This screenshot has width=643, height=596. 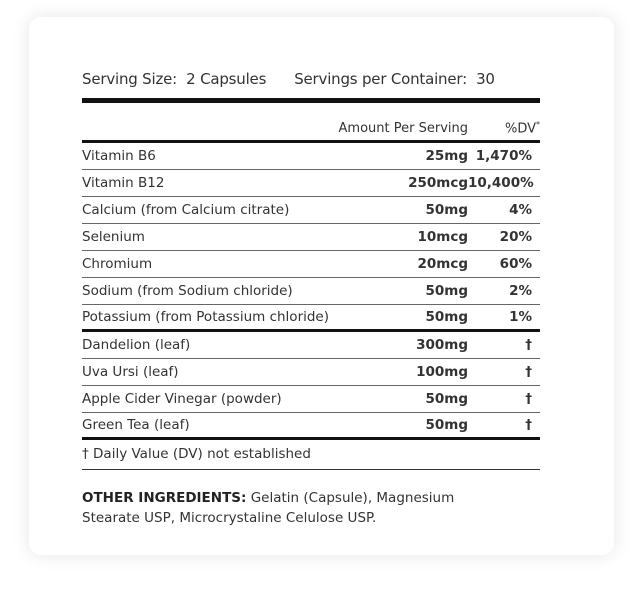 I want to click on divider-thick, so click(x=311, y=100).